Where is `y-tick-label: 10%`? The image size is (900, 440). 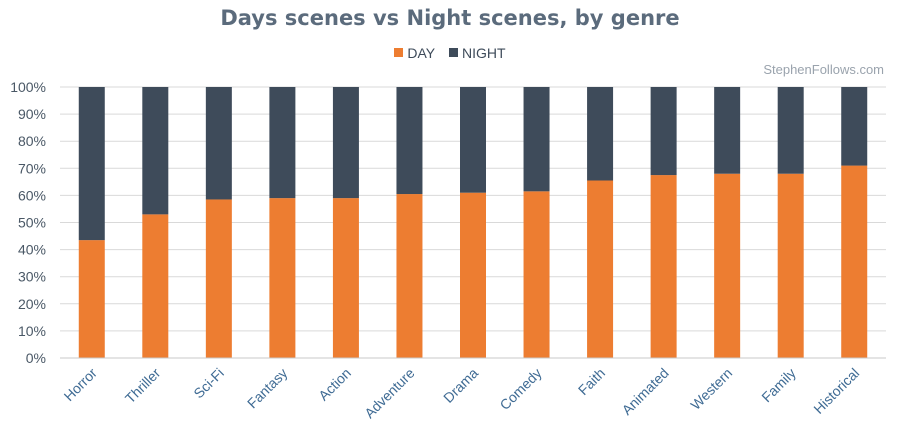
y-tick-label: 10% is located at coordinates (32, 331).